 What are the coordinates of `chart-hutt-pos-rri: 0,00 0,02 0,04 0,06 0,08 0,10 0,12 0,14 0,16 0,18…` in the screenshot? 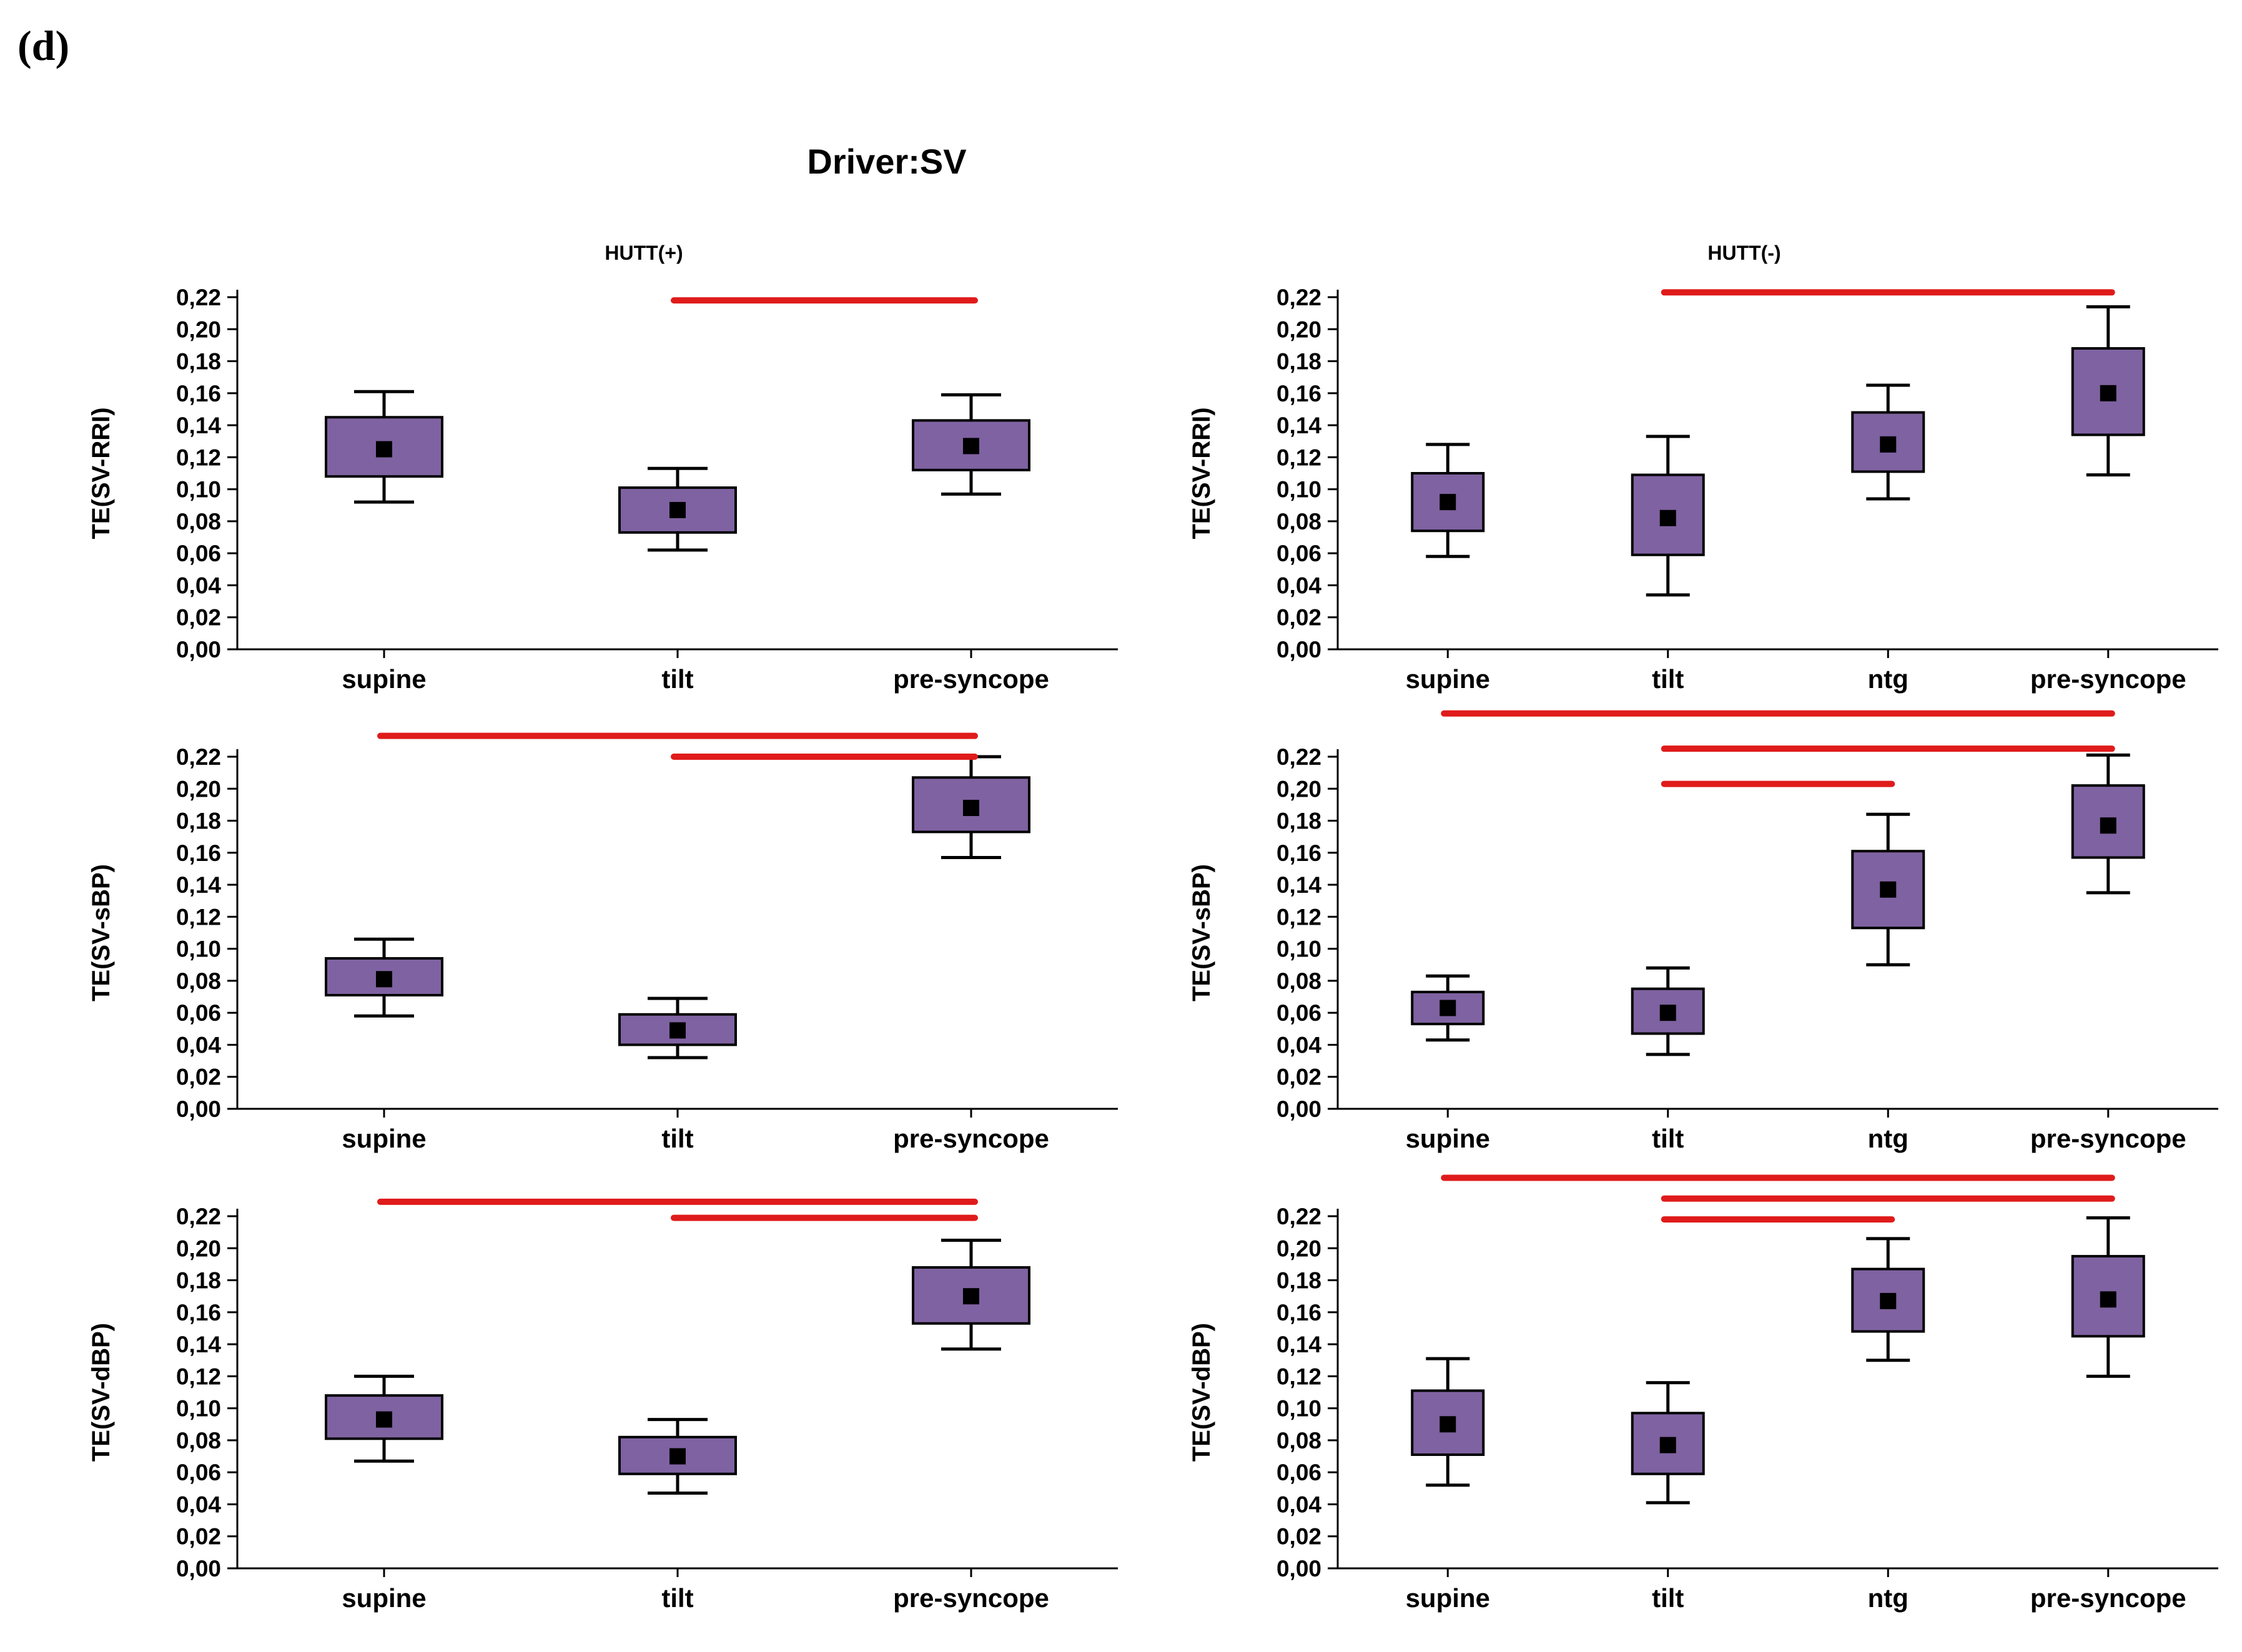 It's located at (602, 468).